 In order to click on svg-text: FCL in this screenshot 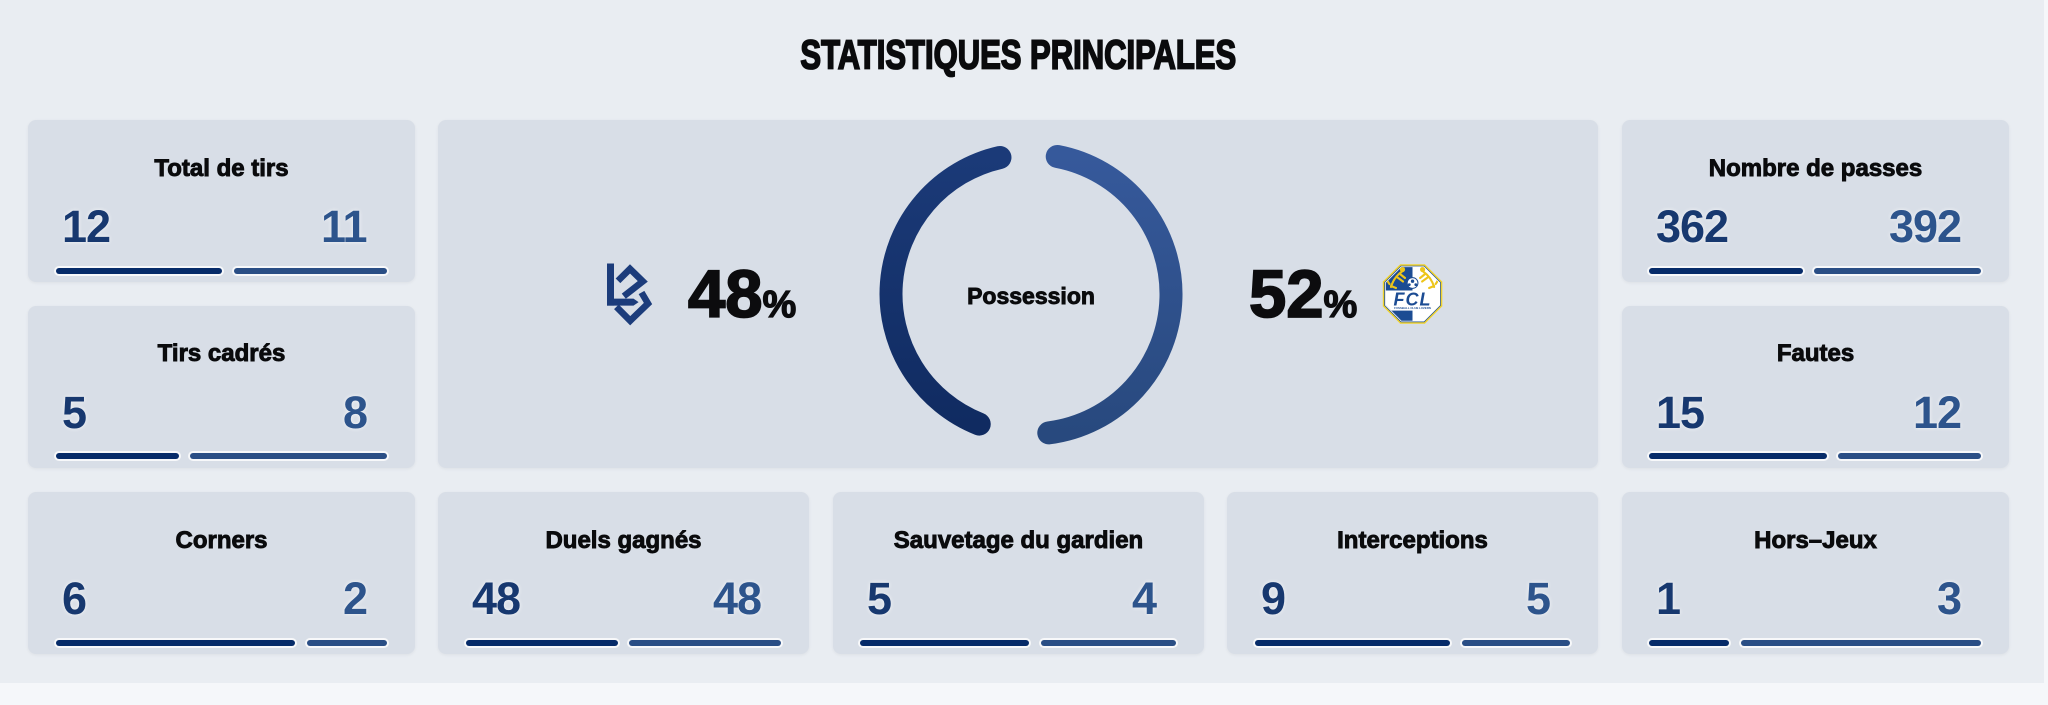, I will do `click(1413, 299)`.